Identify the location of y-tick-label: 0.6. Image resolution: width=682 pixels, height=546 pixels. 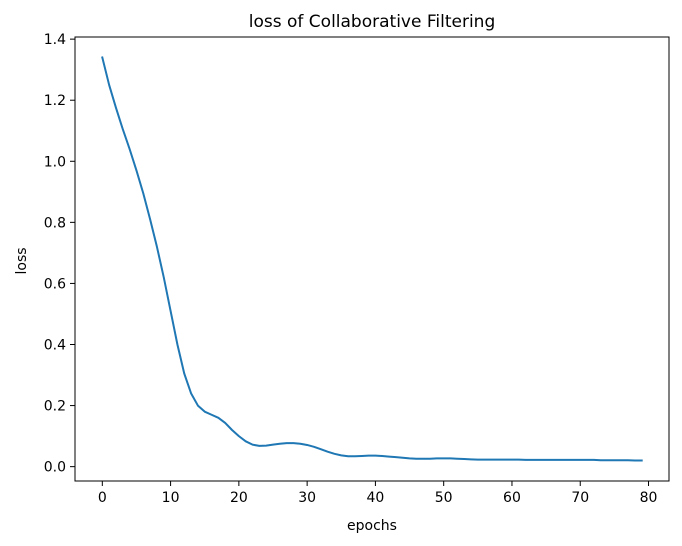
(55, 284).